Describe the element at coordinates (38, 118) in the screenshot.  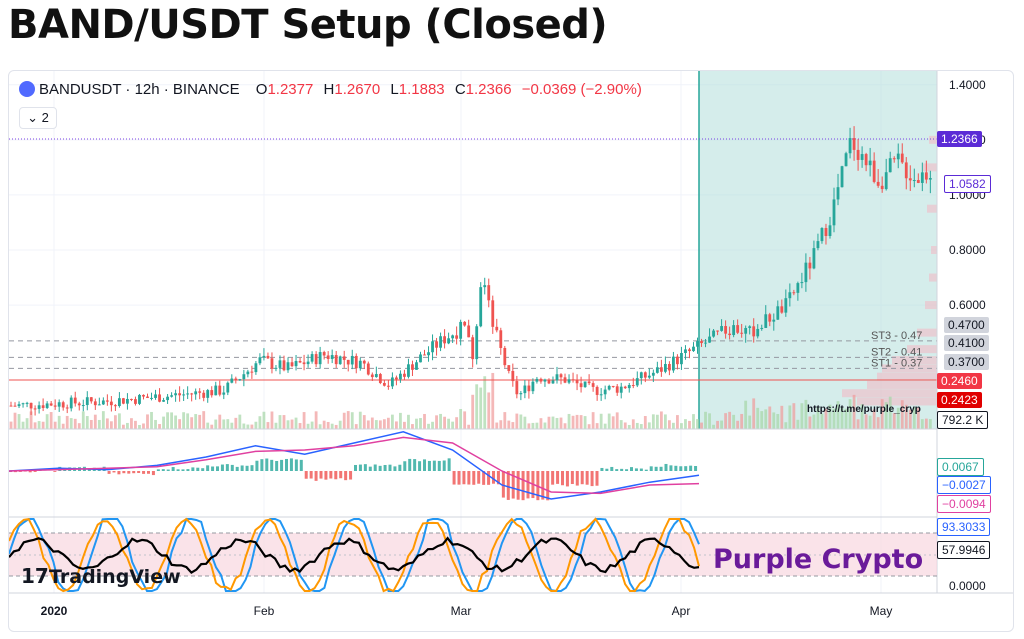
I see `indicators-toggle-button: ⌄ 2` at that location.